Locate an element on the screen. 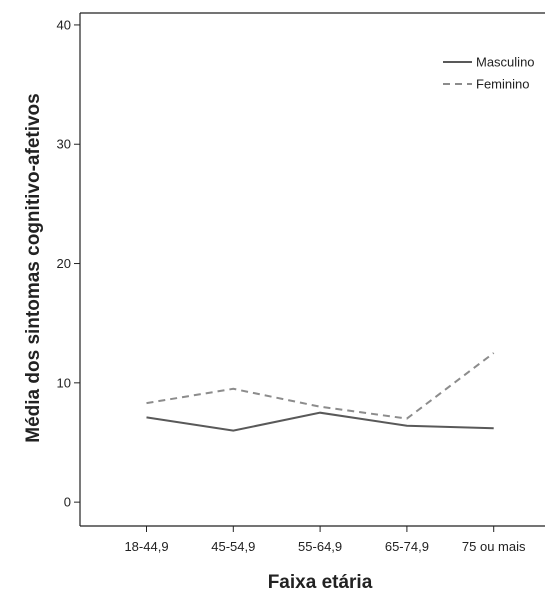 The height and width of the screenshot is (596, 545). y-tick-label: 20 is located at coordinates (64, 263).